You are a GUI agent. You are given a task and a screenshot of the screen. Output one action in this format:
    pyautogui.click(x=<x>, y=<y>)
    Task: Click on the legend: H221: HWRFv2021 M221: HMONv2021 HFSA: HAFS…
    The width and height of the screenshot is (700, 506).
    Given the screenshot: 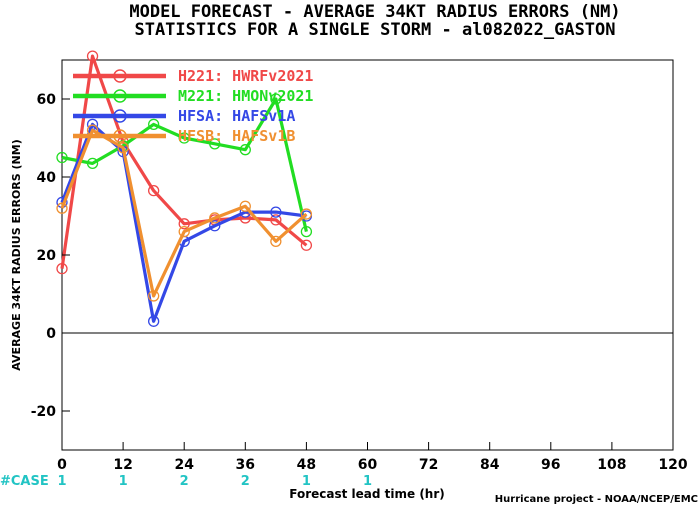 What is the action you would take?
    pyautogui.click(x=193, y=106)
    